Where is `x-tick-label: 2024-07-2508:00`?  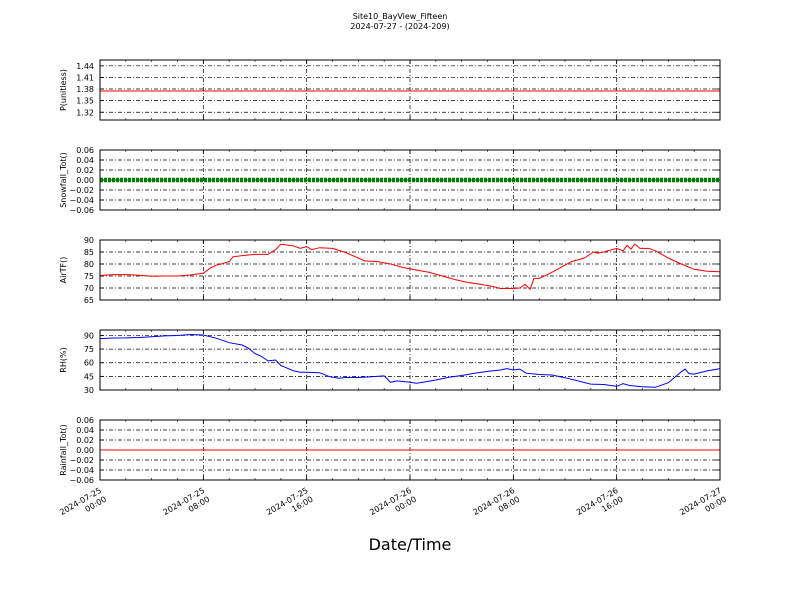
x-tick-label: 2024-07-2508:00 is located at coordinates (187, 506).